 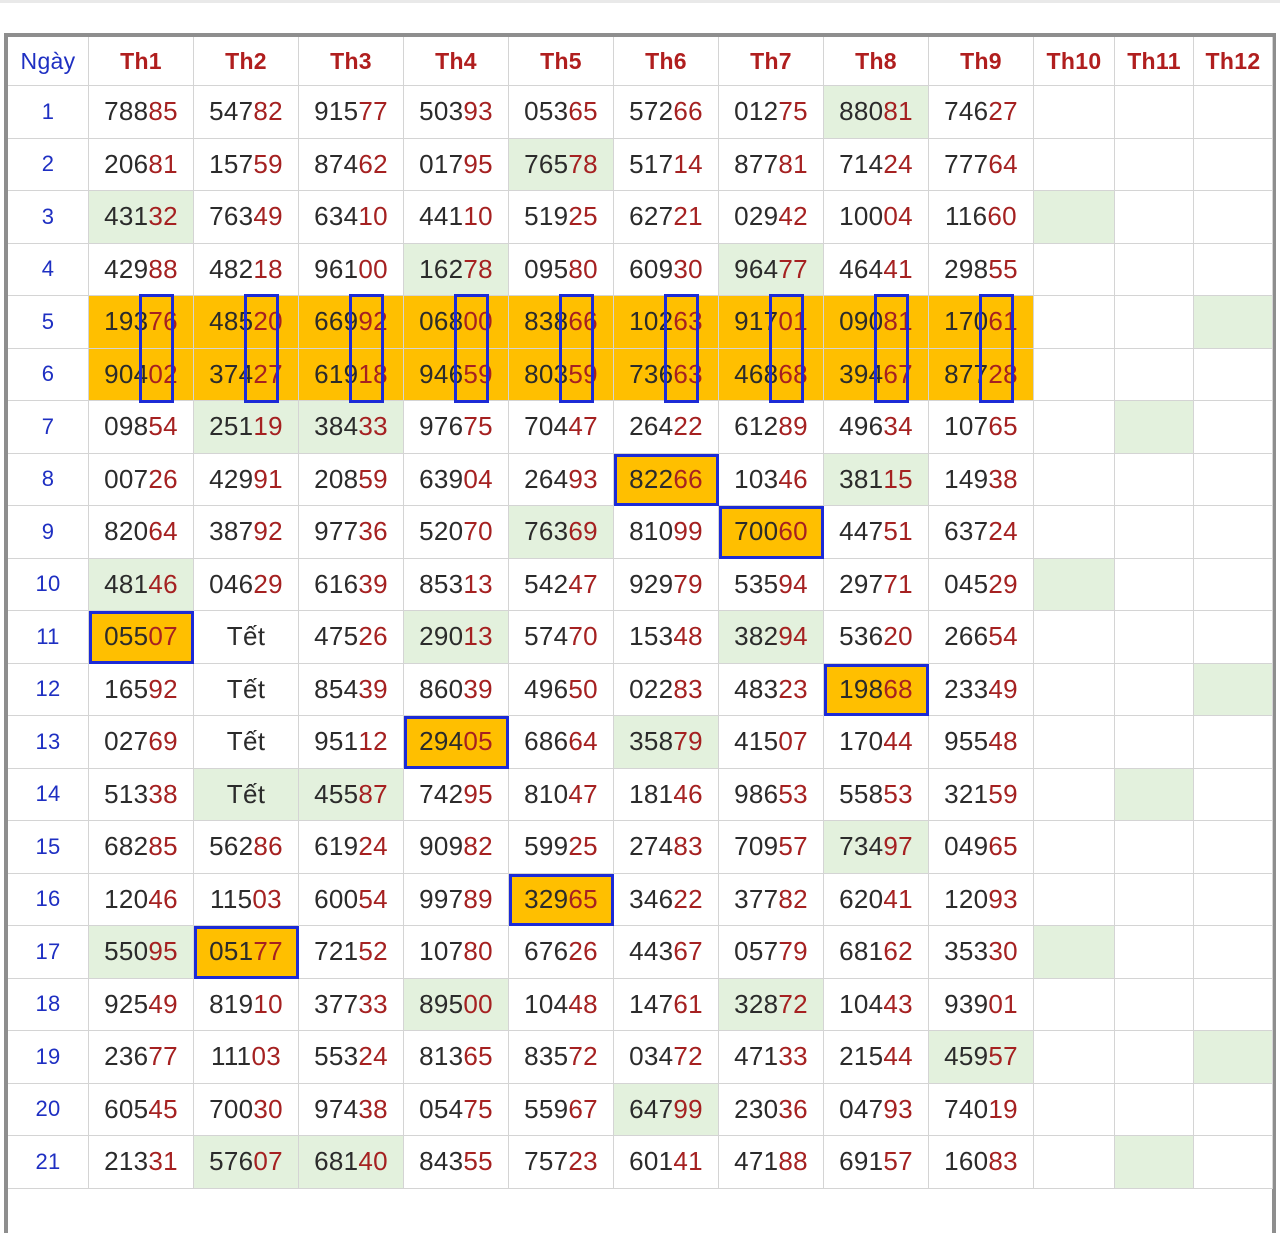 What do you see at coordinates (336, 321) in the screenshot?
I see `result-prefix: 669` at bounding box center [336, 321].